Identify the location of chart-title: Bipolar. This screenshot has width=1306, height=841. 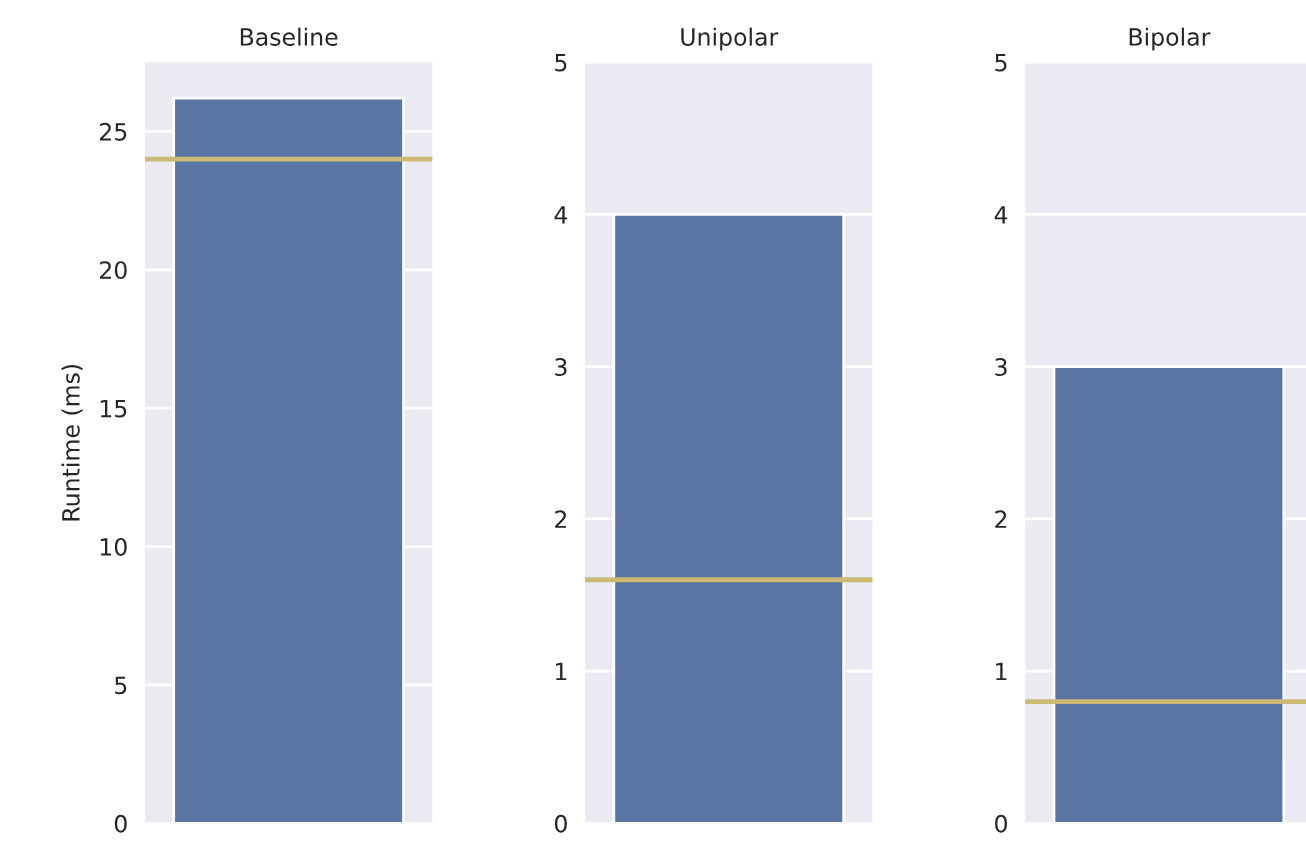
(1170, 39).